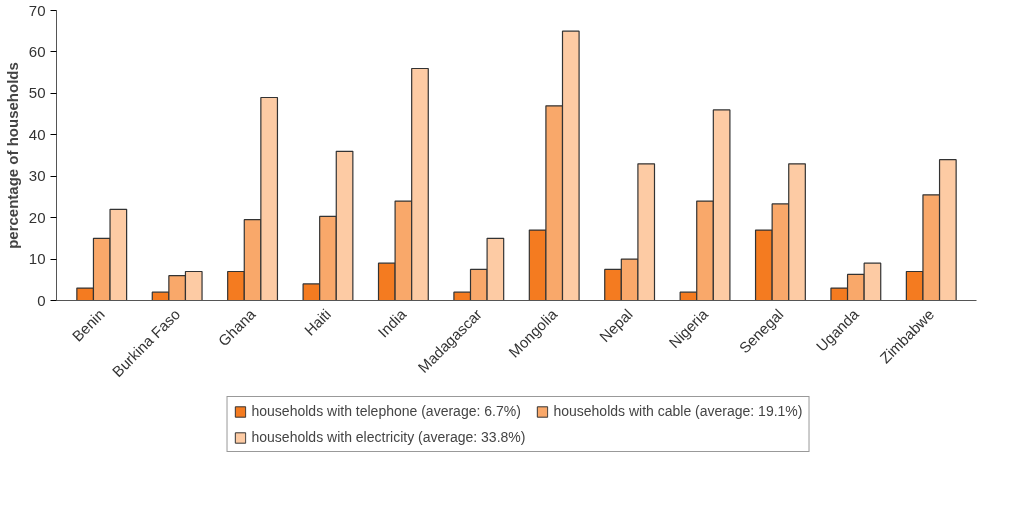 The image size is (1011, 507). What do you see at coordinates (386, 411) in the screenshot?
I see `legend-label: households with telephone (average: 6.7%)` at bounding box center [386, 411].